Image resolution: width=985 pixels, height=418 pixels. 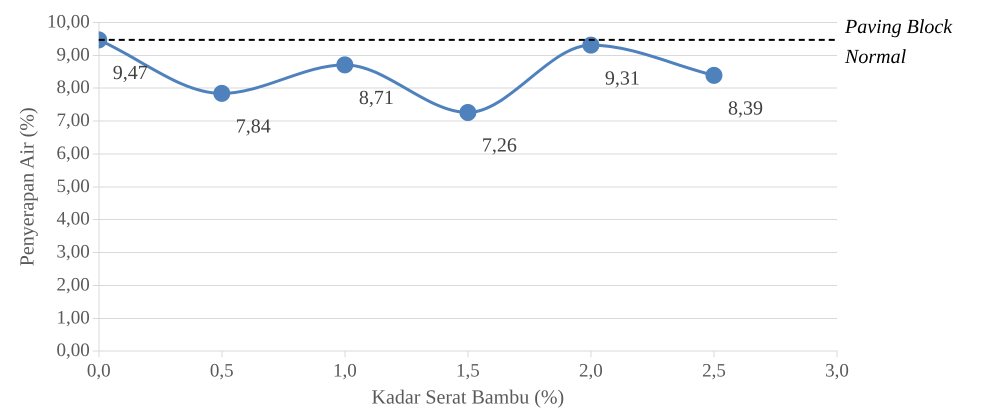 I want to click on y-tick-label: 7,00, so click(x=73, y=121).